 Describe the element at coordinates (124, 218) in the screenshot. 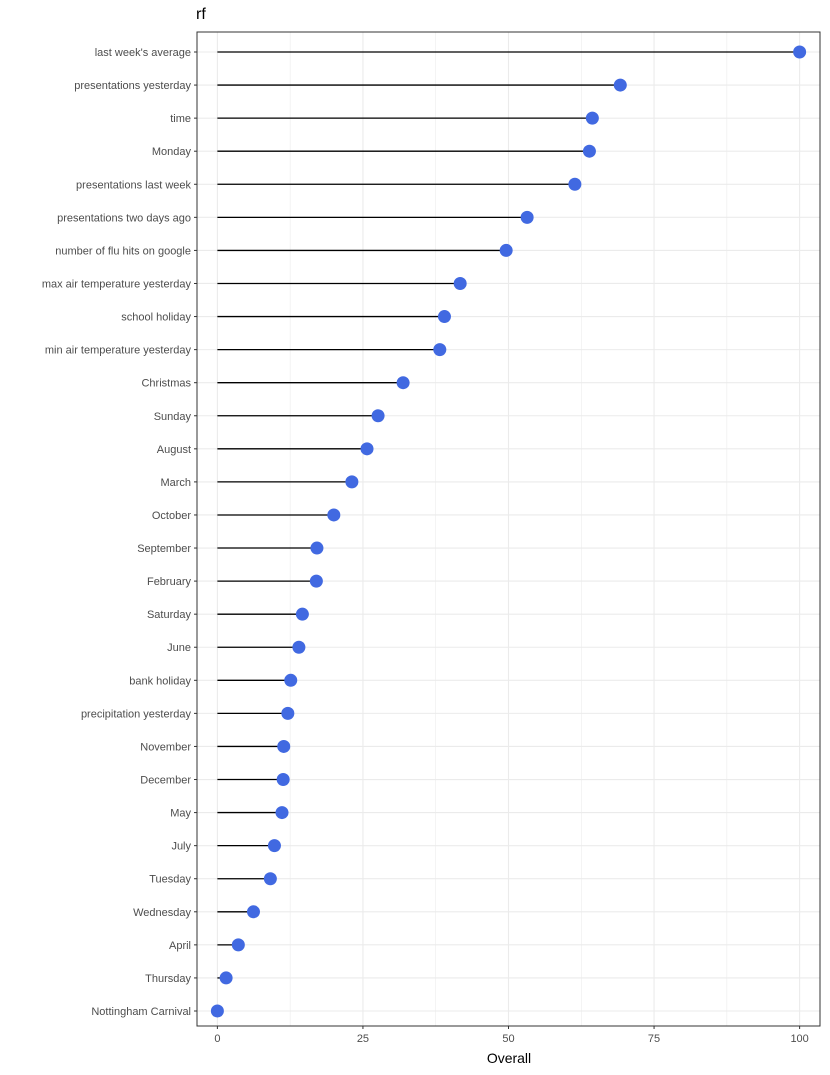

I see `y-tick-label: presentations two days ago` at that location.